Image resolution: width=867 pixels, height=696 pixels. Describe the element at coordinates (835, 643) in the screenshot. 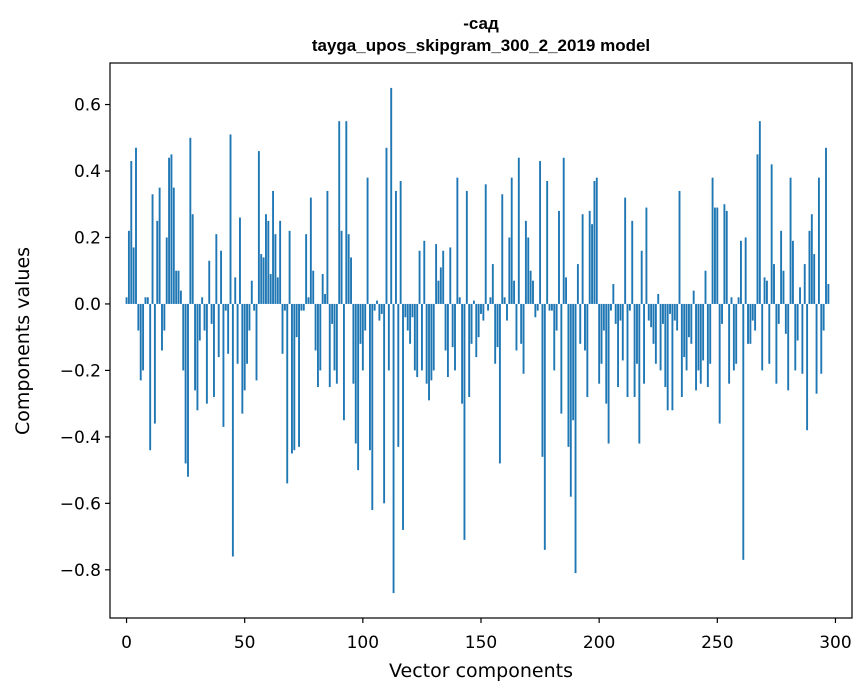

I see `x-tick-label: 300` at that location.